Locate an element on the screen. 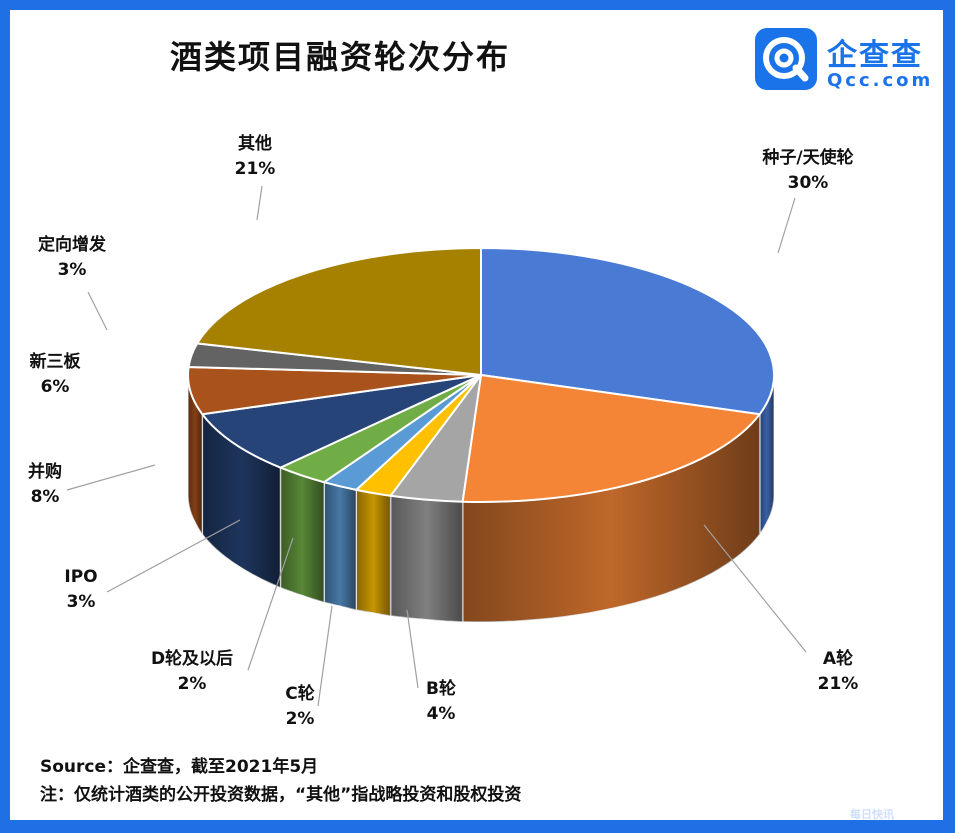  leader-D轮及以后 is located at coordinates (270, 604).